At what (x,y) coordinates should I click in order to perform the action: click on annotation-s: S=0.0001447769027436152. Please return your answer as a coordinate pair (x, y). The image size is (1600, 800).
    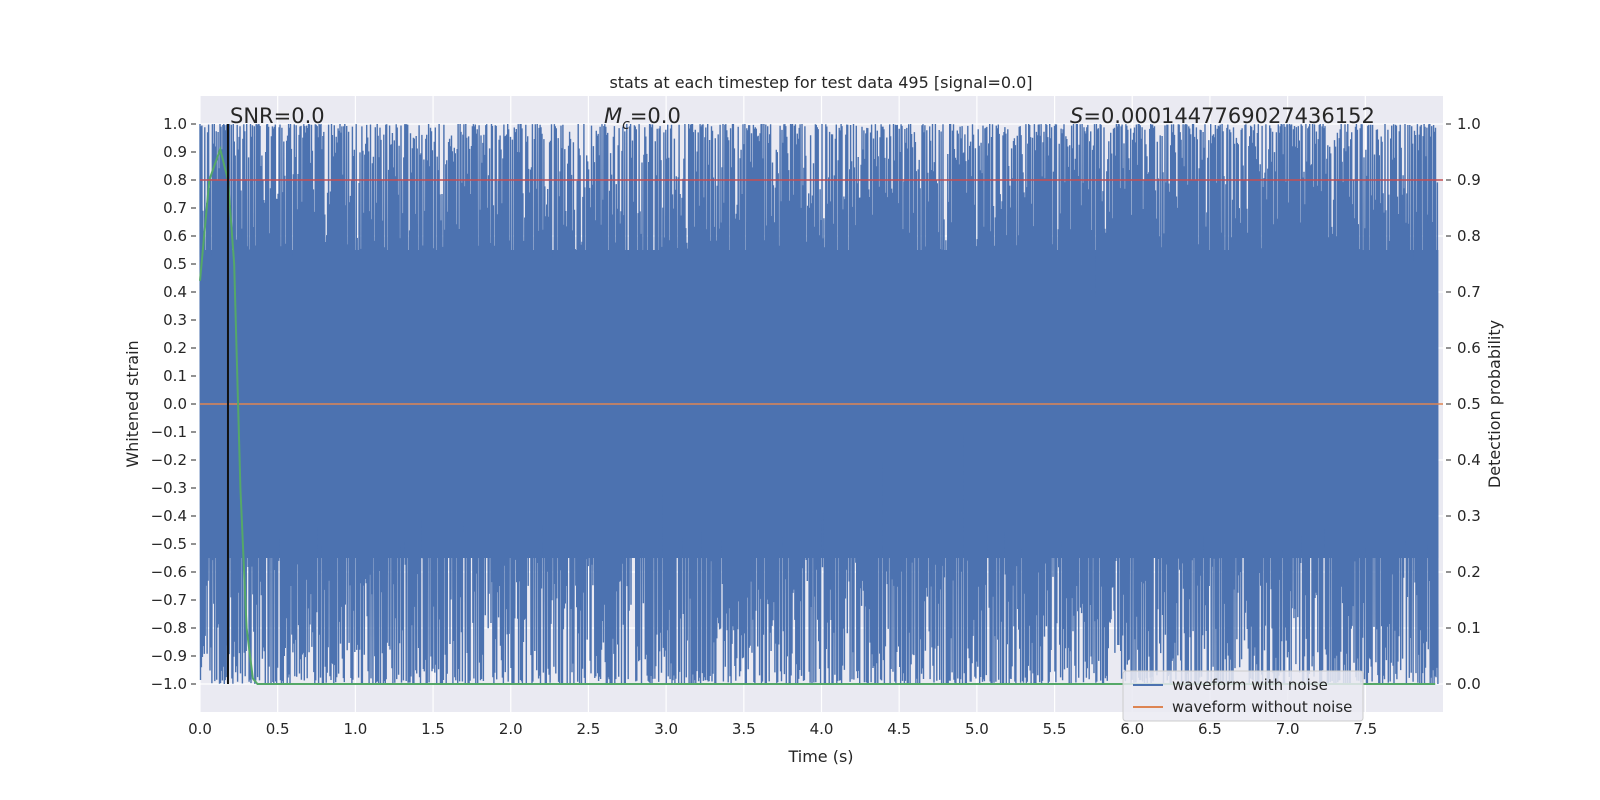
    Looking at the image, I should click on (1222, 116).